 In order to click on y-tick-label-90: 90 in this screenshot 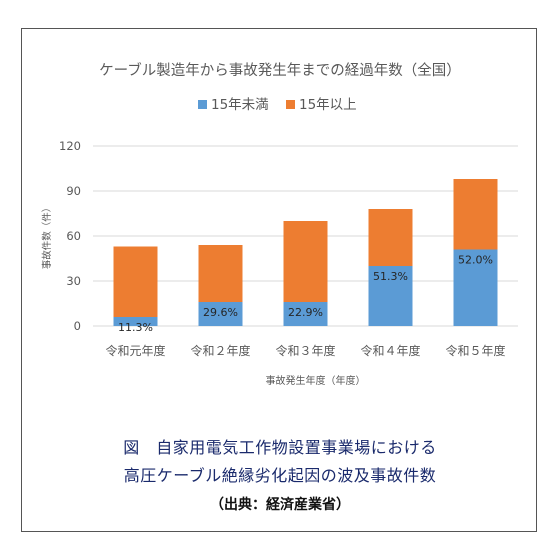, I will do `click(73, 191)`.